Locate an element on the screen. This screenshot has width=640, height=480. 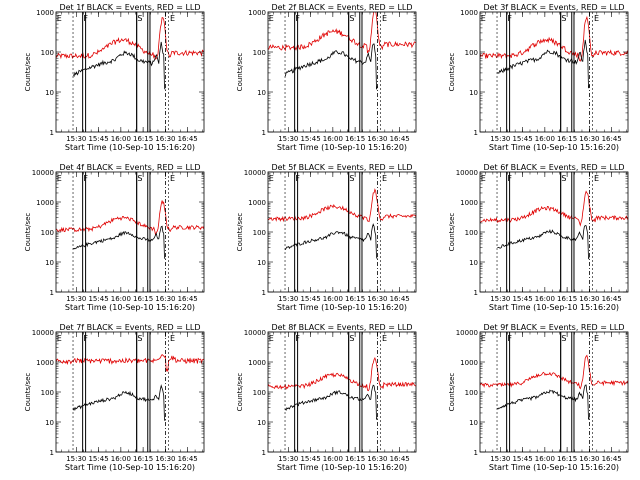
x-tick-label: 15:30 is located at coordinates (76, 139).